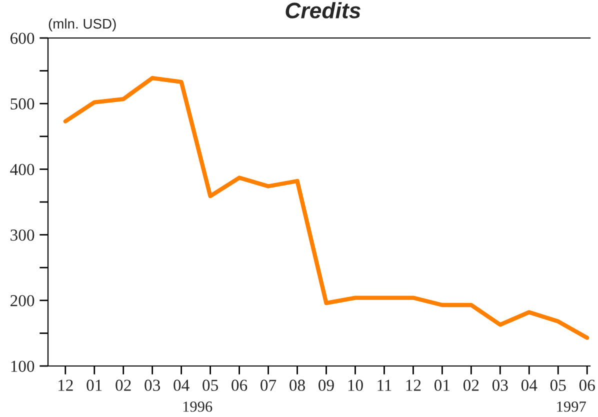 The image size is (598, 417). I want to click on x-tick-label: 08, so click(297, 385).